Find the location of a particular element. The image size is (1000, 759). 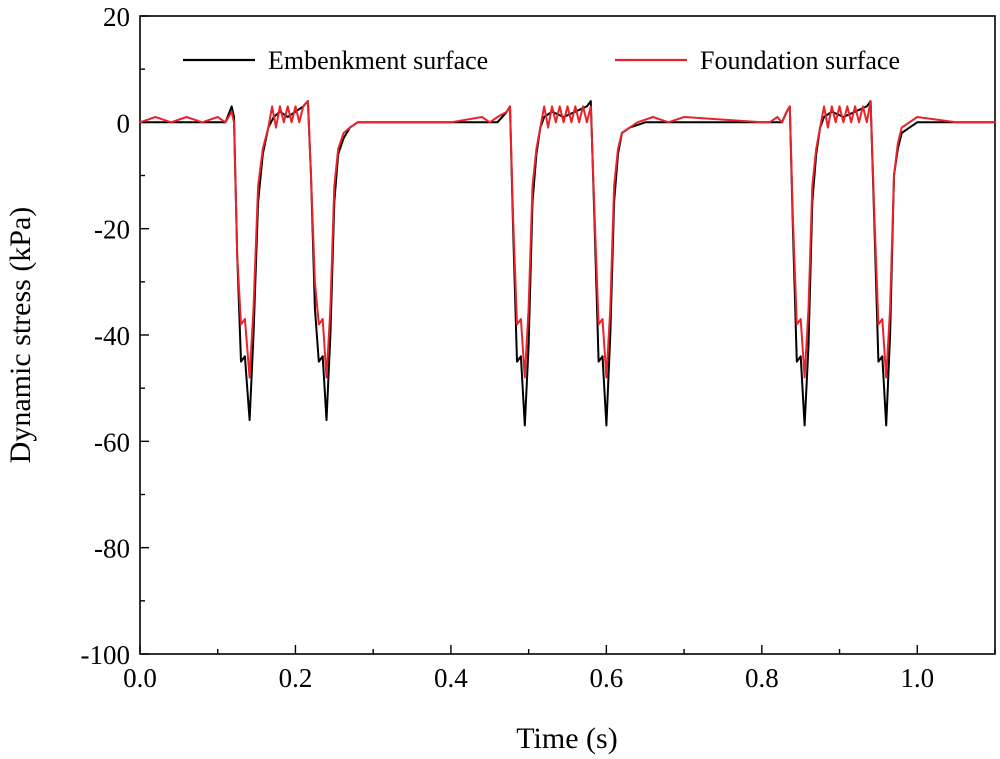

y-tick-label: -100 is located at coordinates (106, 655).